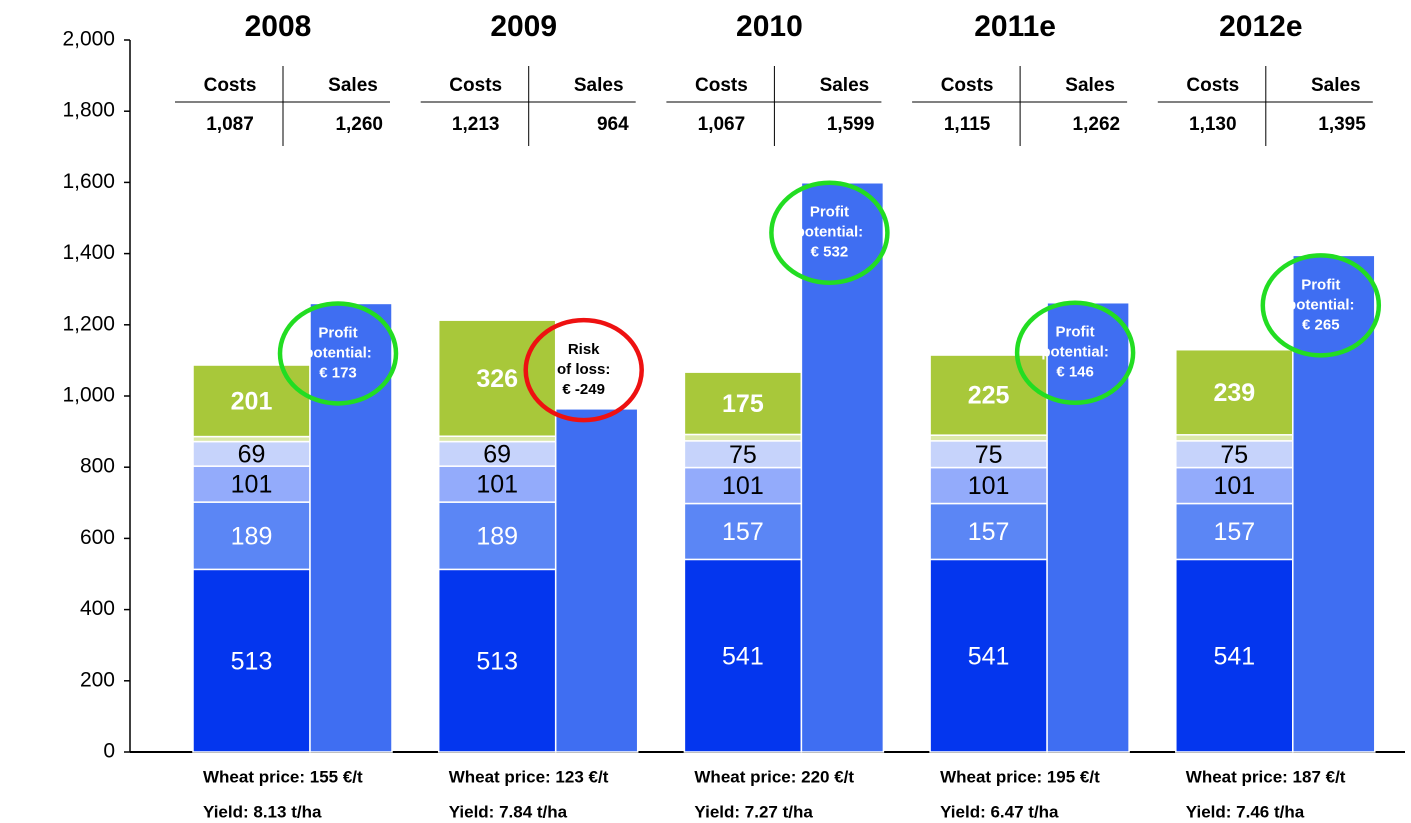 This screenshot has height=823, width=1411. Describe the element at coordinates (1266, 776) in the screenshot. I see `footer-price: Wheat price: 187 €/t` at that location.